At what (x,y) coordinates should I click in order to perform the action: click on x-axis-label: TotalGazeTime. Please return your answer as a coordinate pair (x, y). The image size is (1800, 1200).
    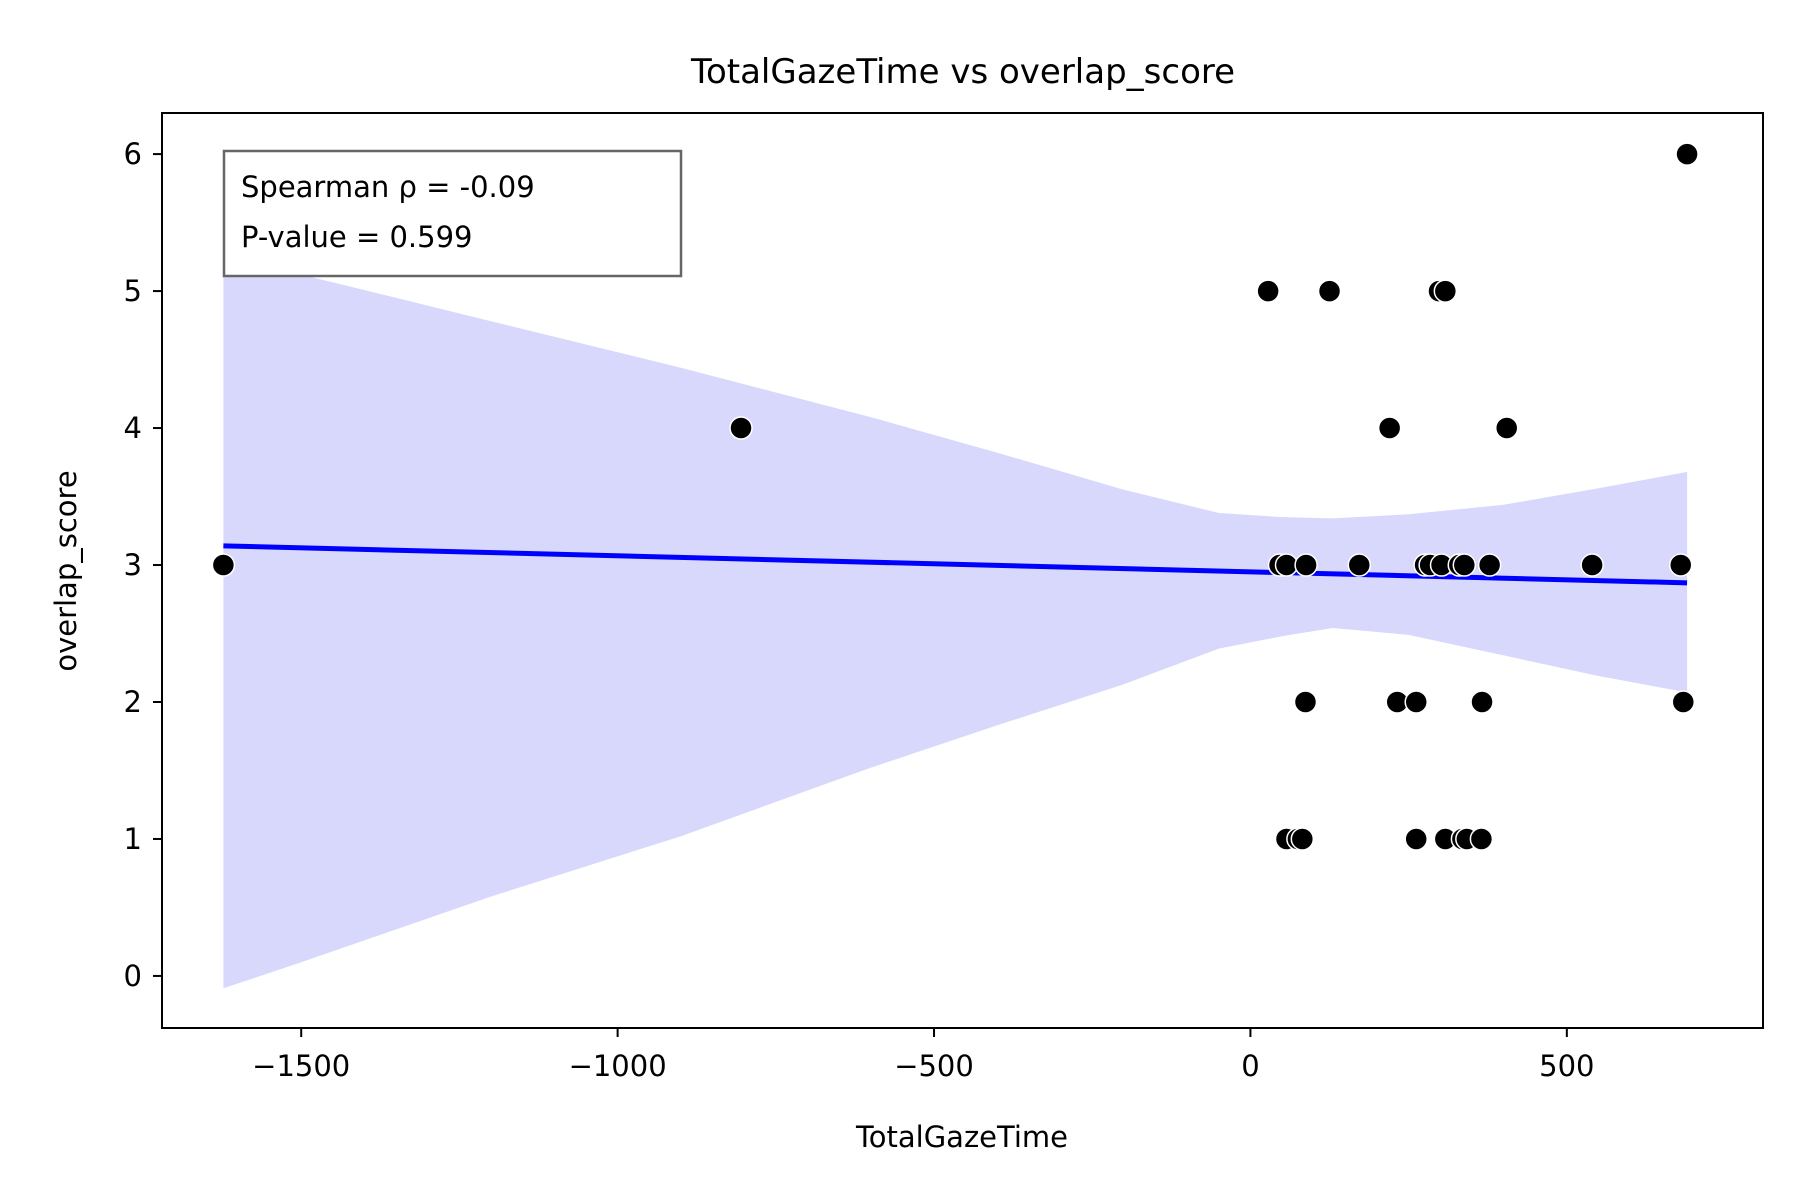
    Looking at the image, I should click on (961, 1137).